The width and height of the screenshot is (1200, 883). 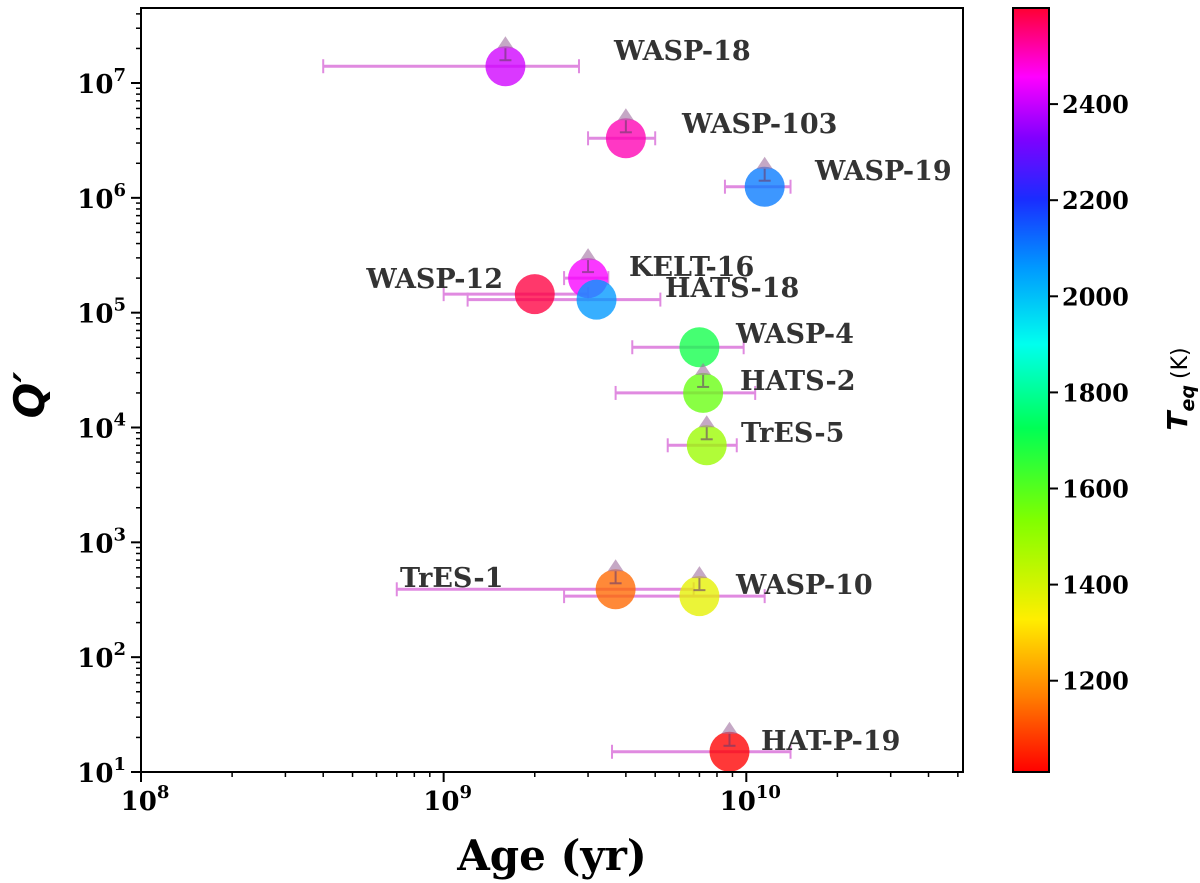 I want to click on point-label-wasp-12: WASP-12, so click(x=434, y=279).